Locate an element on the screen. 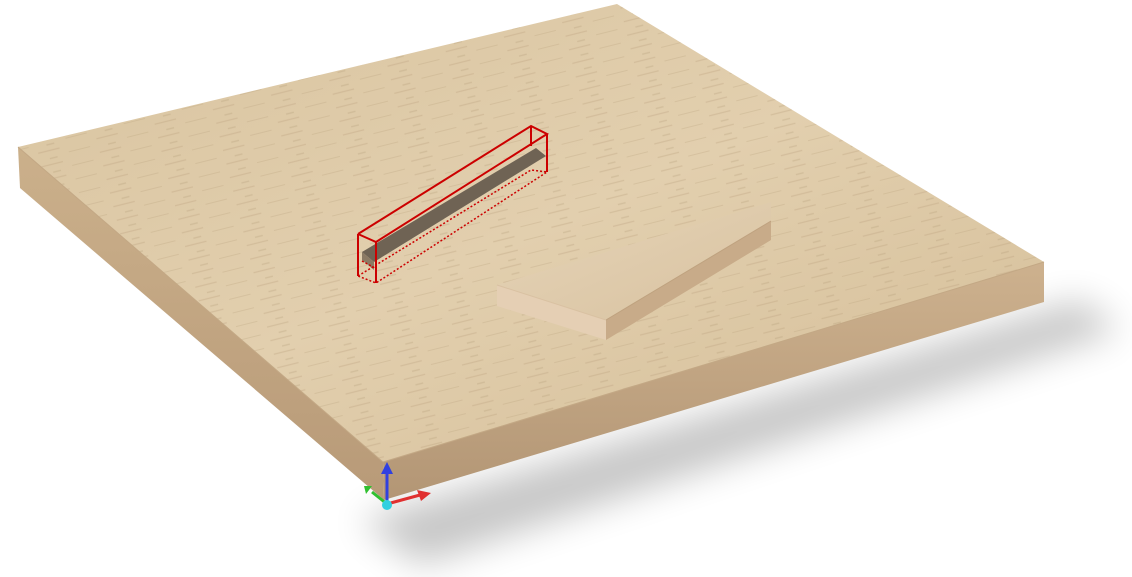  angled-piece-left-face is located at coordinates (551, 312).